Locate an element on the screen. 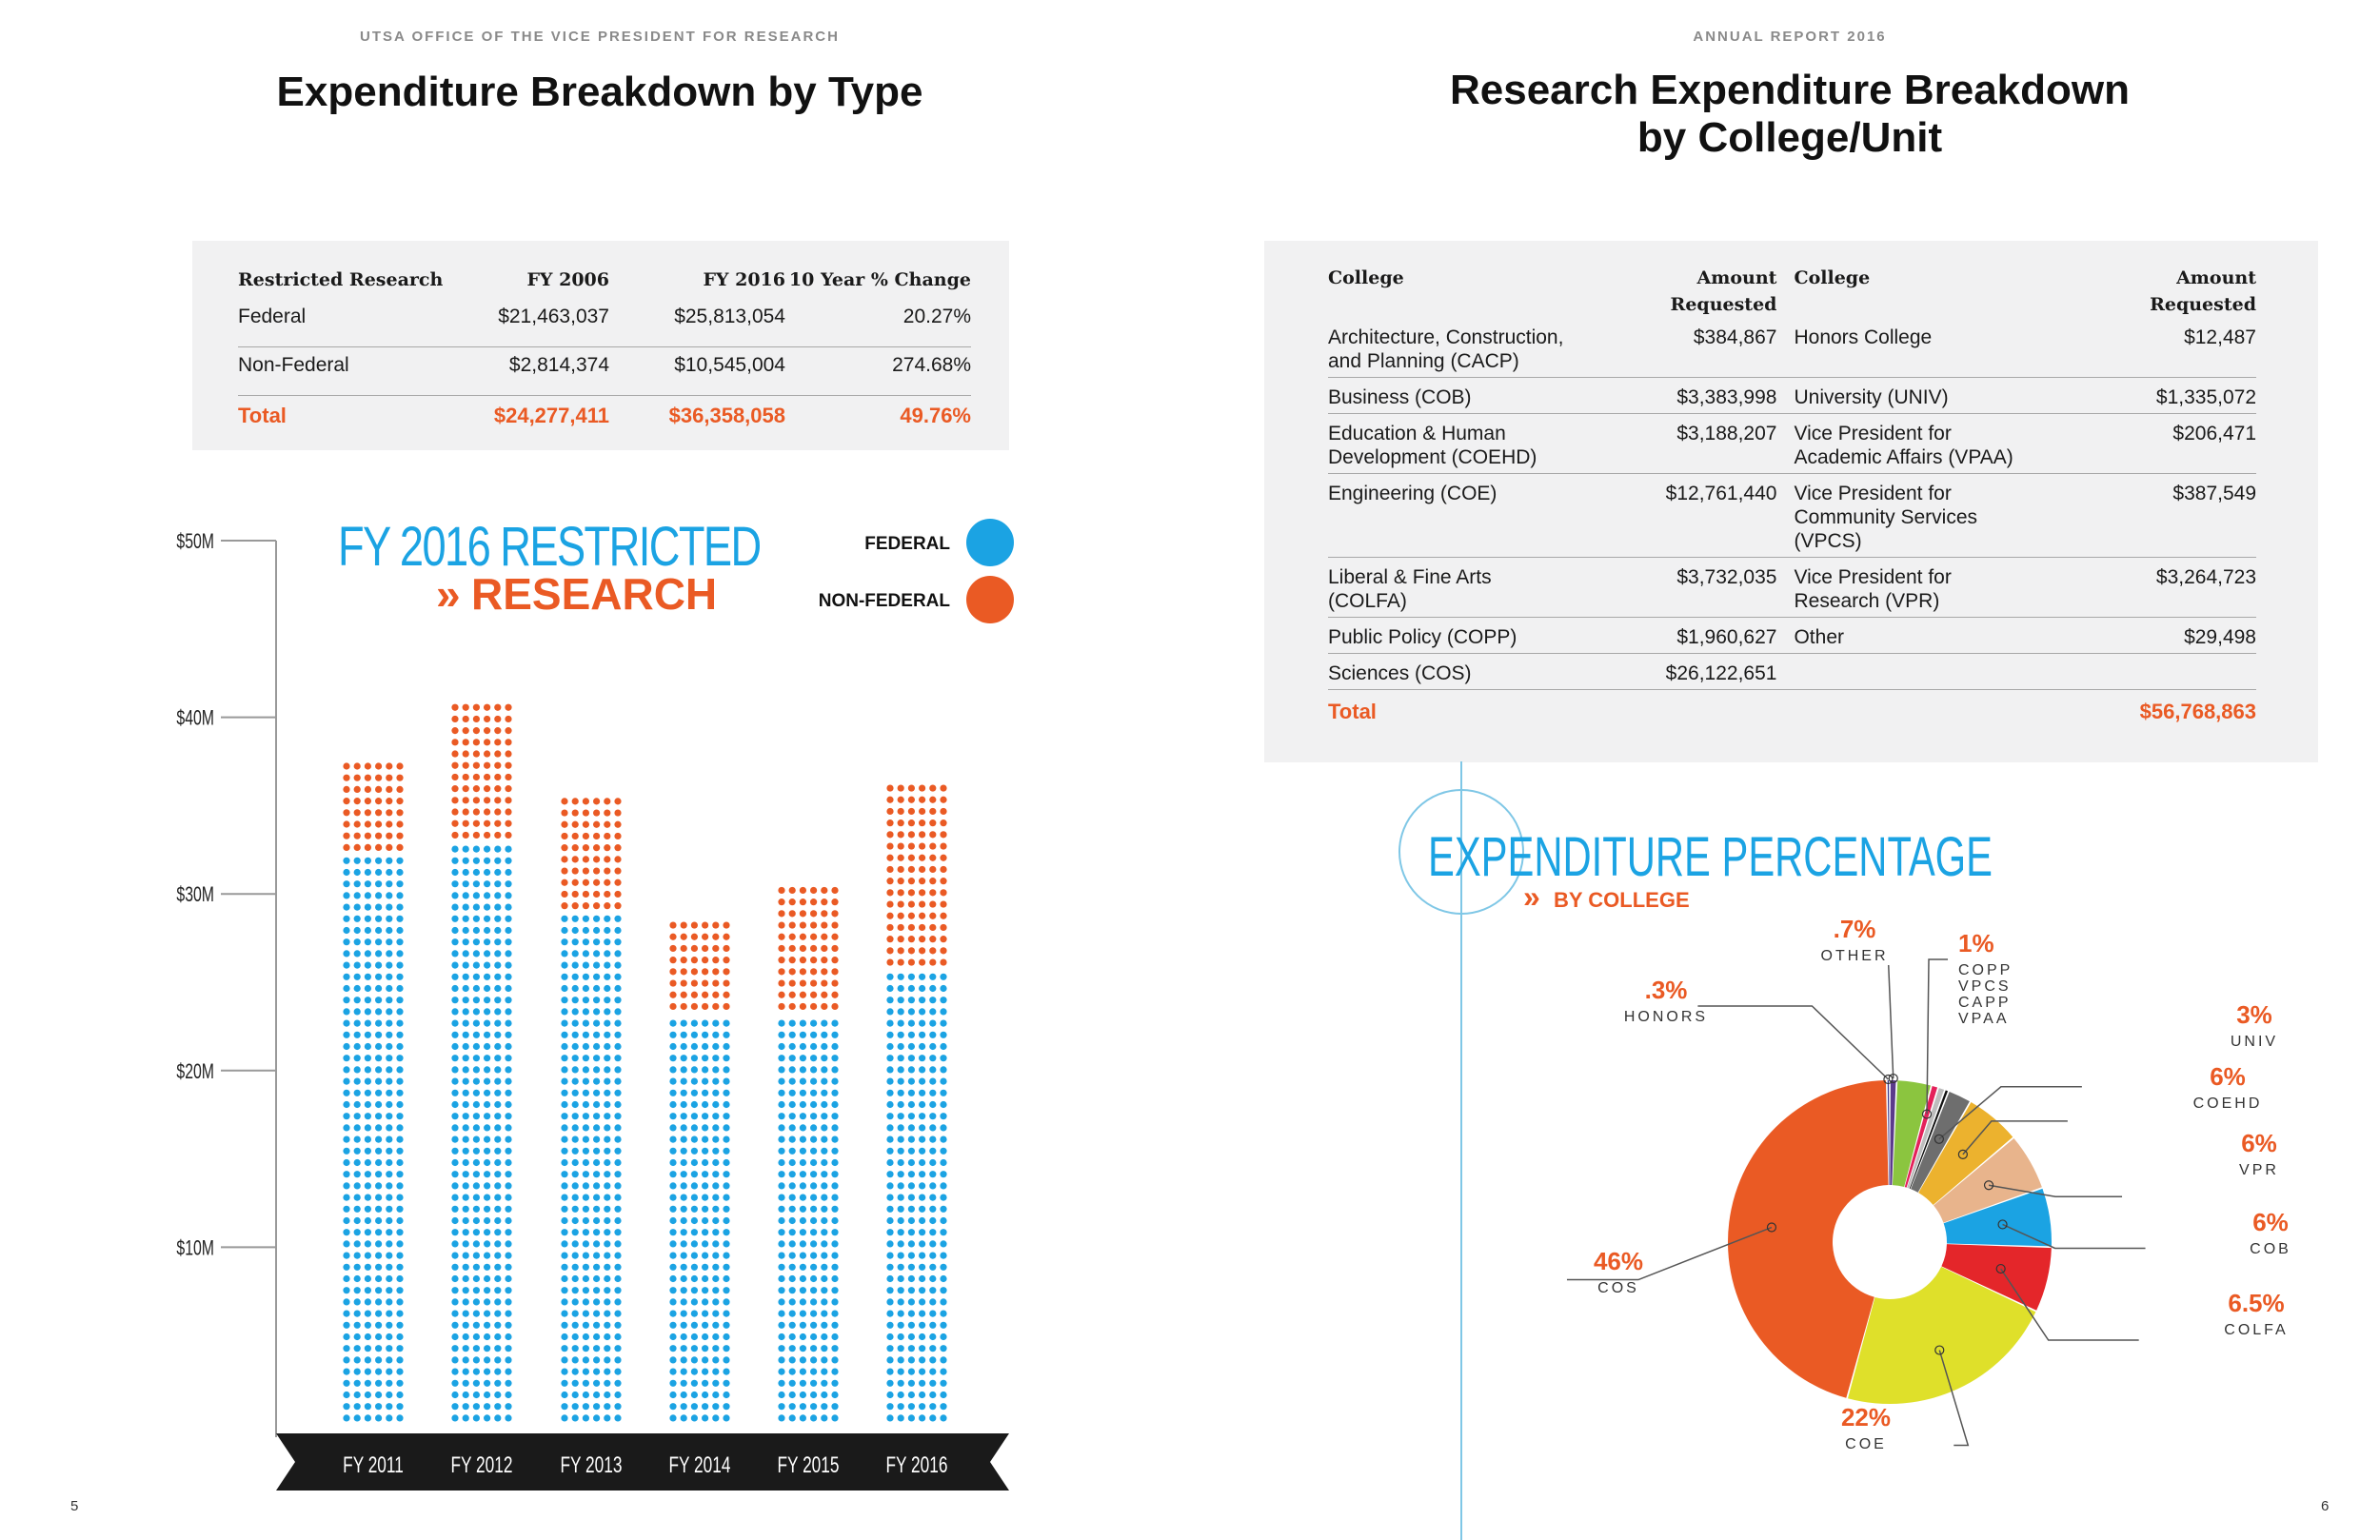 This screenshot has width=2380, height=1540. callout-percent: .7% is located at coordinates (1855, 929).